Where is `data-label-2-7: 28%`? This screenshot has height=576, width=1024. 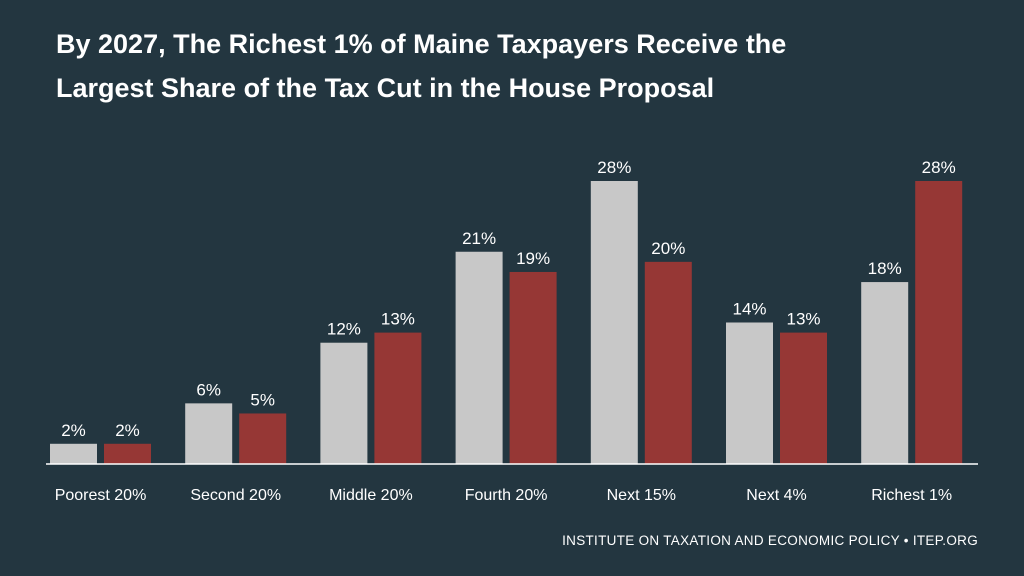 data-label-2-7: 28% is located at coordinates (939, 167).